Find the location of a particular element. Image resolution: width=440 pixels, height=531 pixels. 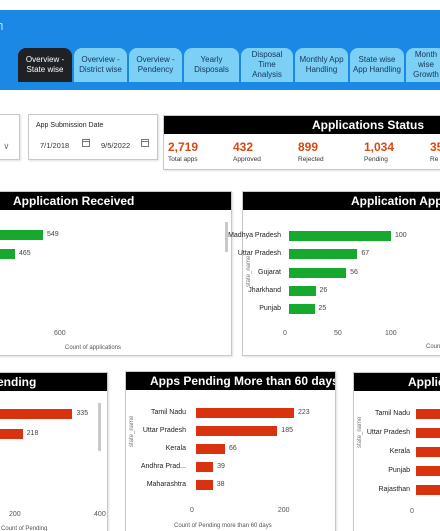

x-tick-label: 400 is located at coordinates (100, 514).